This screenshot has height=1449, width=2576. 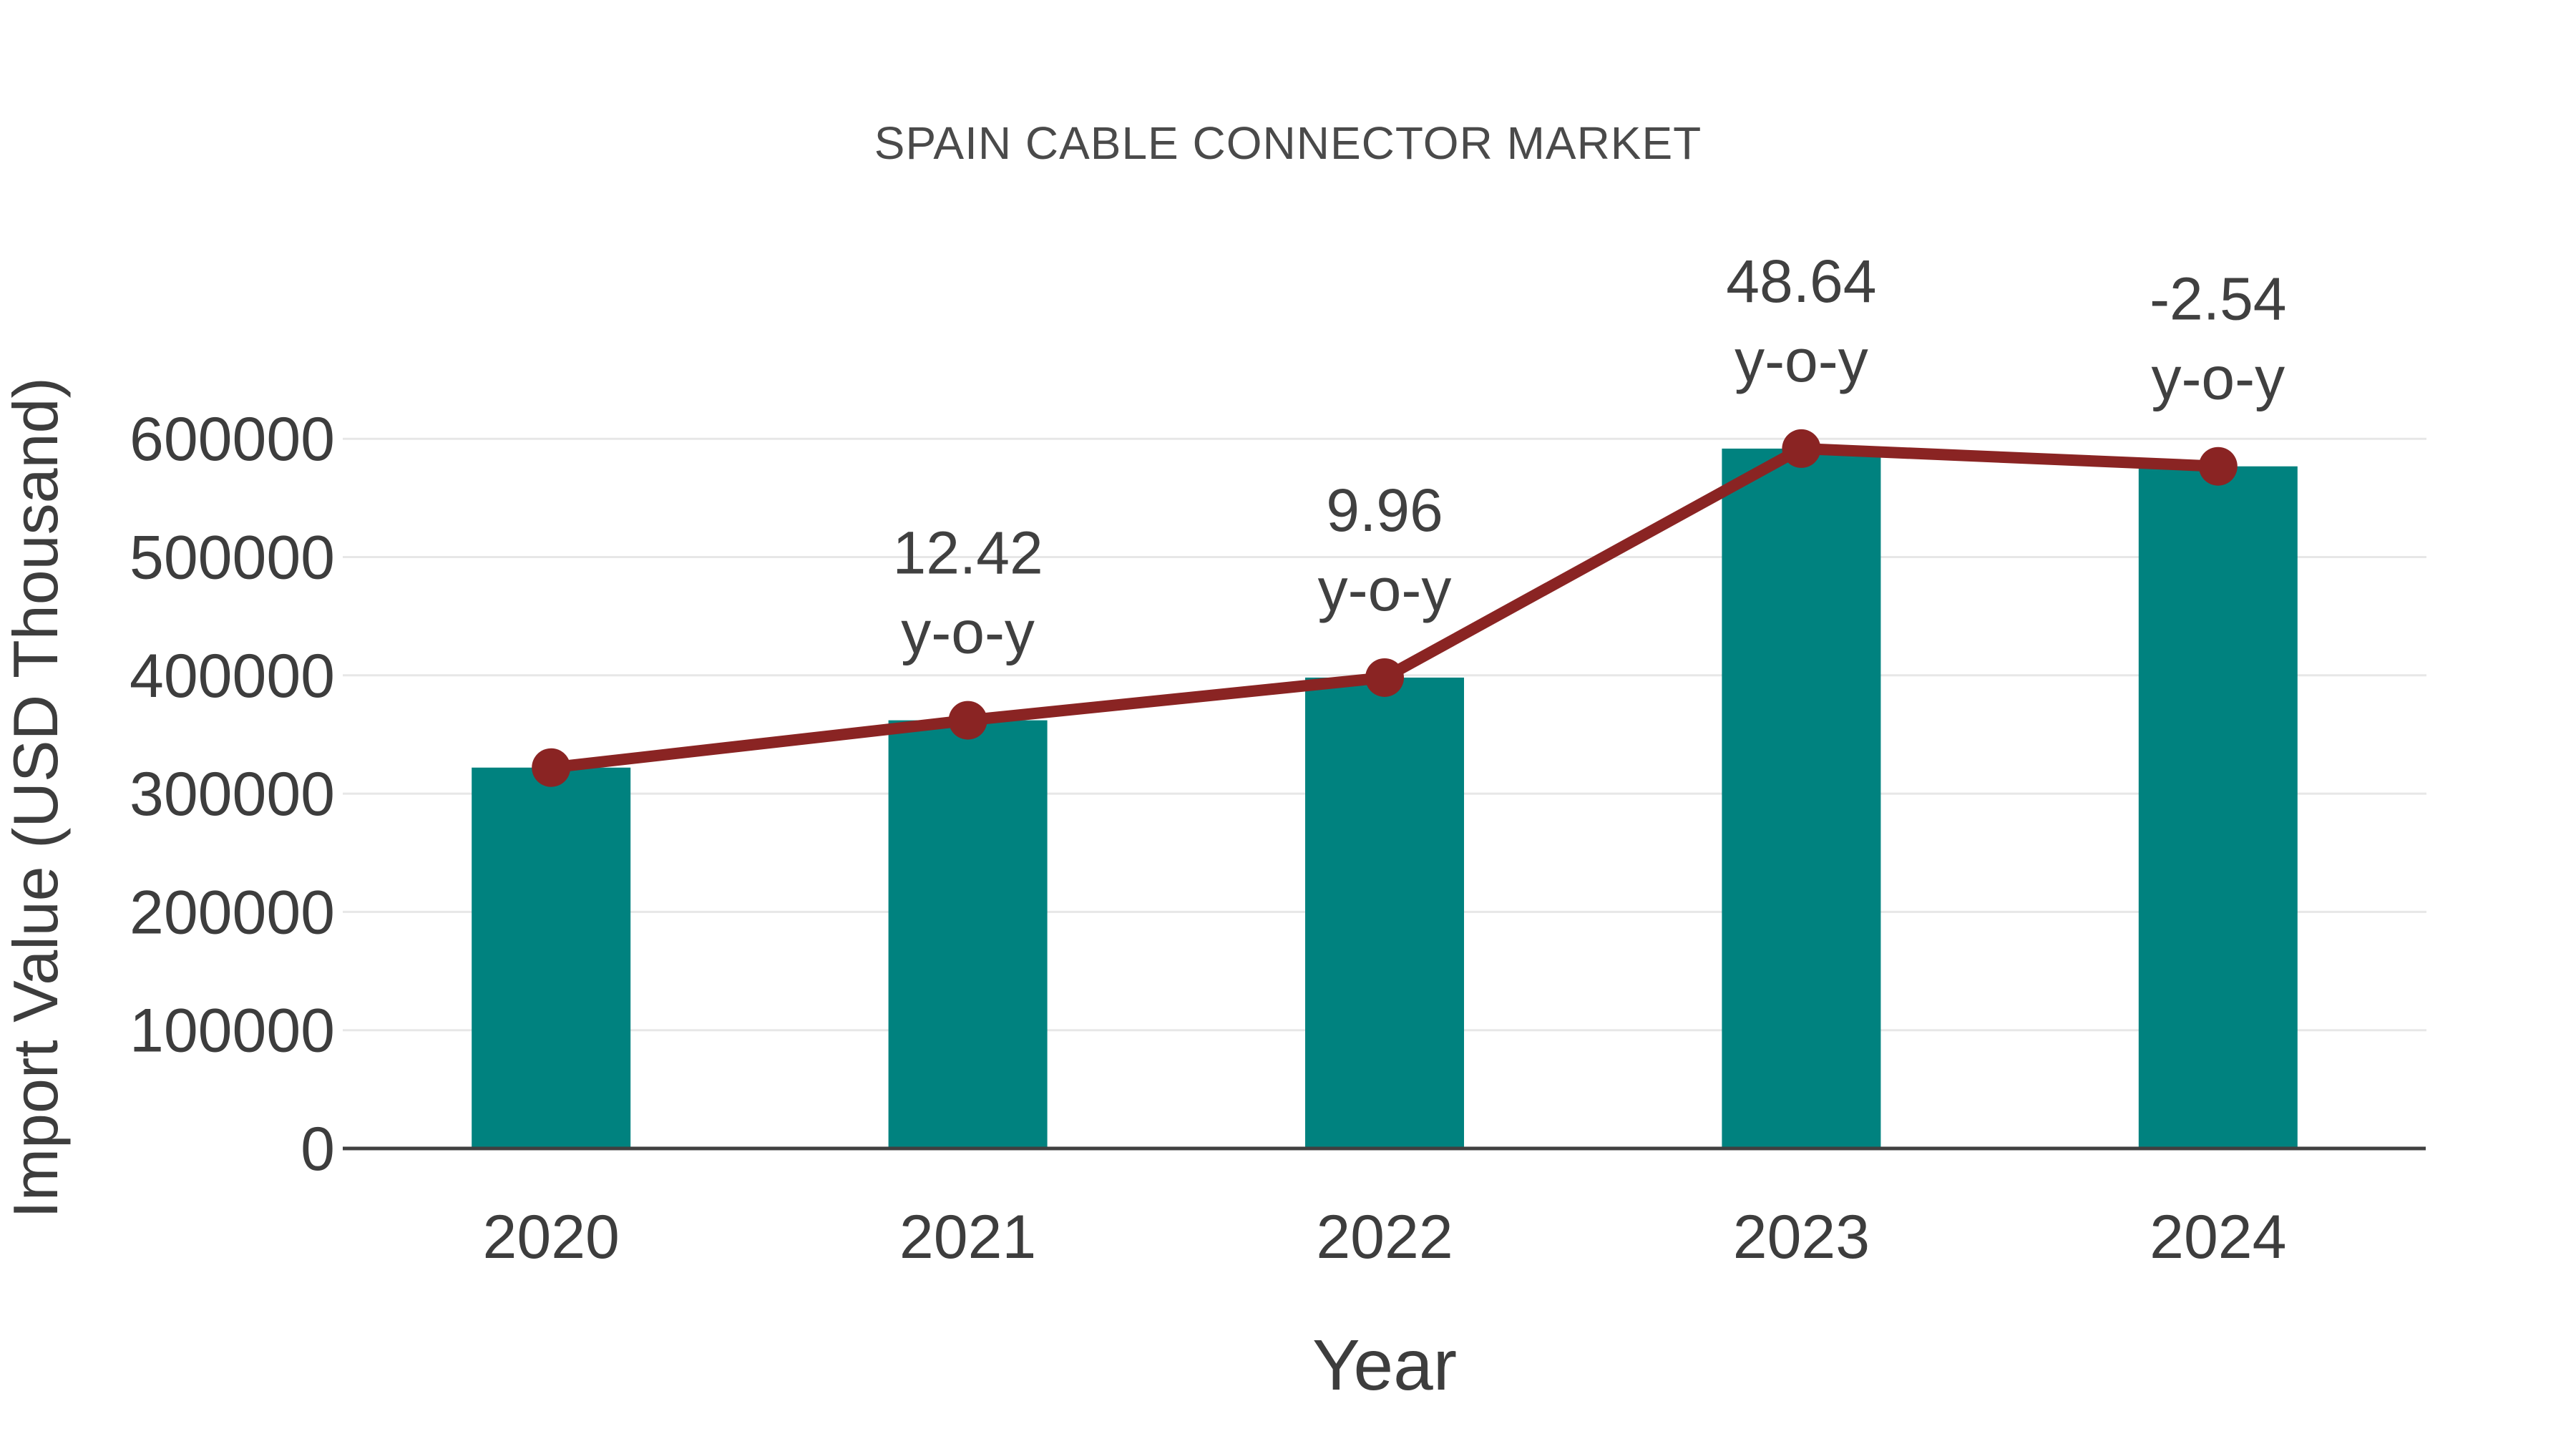 What do you see at coordinates (1384, 677) in the screenshot?
I see `trend-marker-2022` at bounding box center [1384, 677].